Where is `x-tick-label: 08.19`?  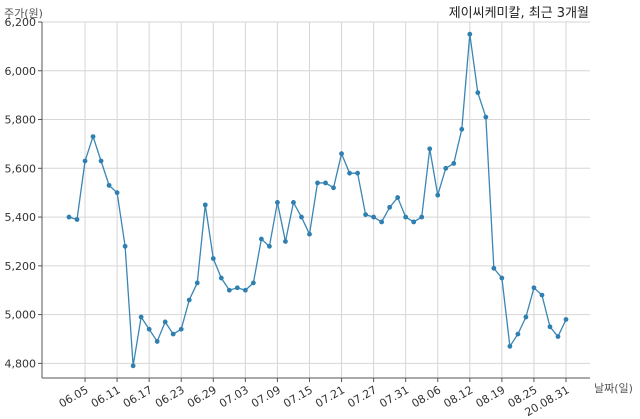
x-tick-label: 08.19 is located at coordinates (491, 396).